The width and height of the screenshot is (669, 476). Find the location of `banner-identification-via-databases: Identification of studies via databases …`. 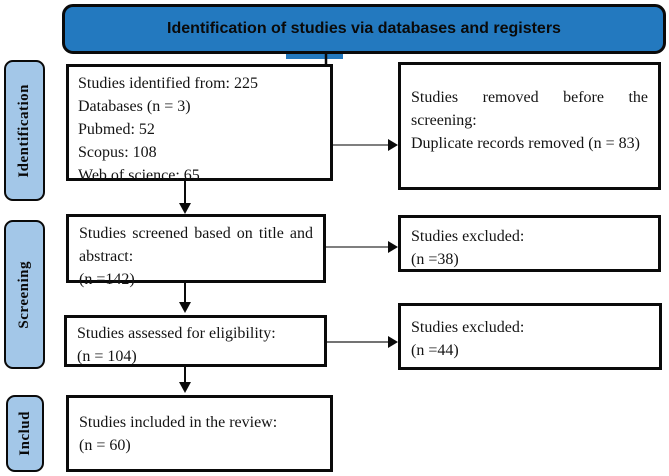

banner-identification-via-databases: Identification of studies via databases … is located at coordinates (364, 29).